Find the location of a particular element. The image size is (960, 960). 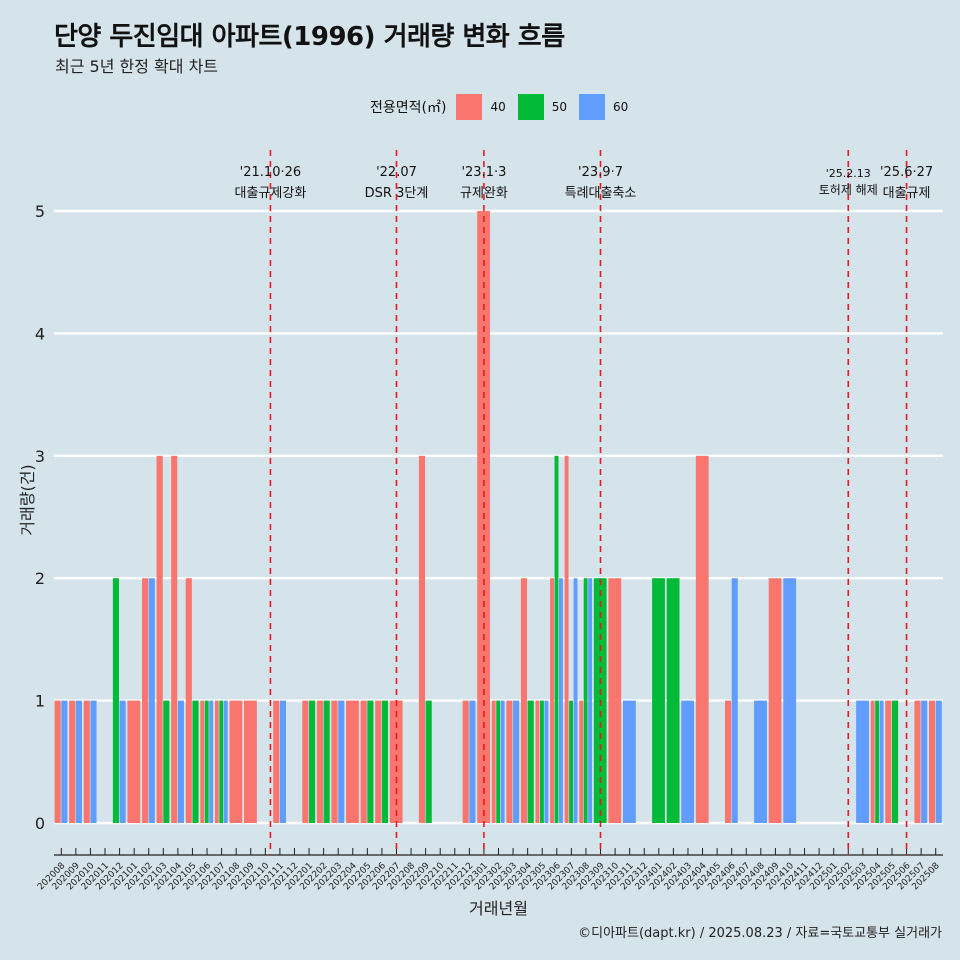

legend-label-50: 50 is located at coordinates (559, 107).